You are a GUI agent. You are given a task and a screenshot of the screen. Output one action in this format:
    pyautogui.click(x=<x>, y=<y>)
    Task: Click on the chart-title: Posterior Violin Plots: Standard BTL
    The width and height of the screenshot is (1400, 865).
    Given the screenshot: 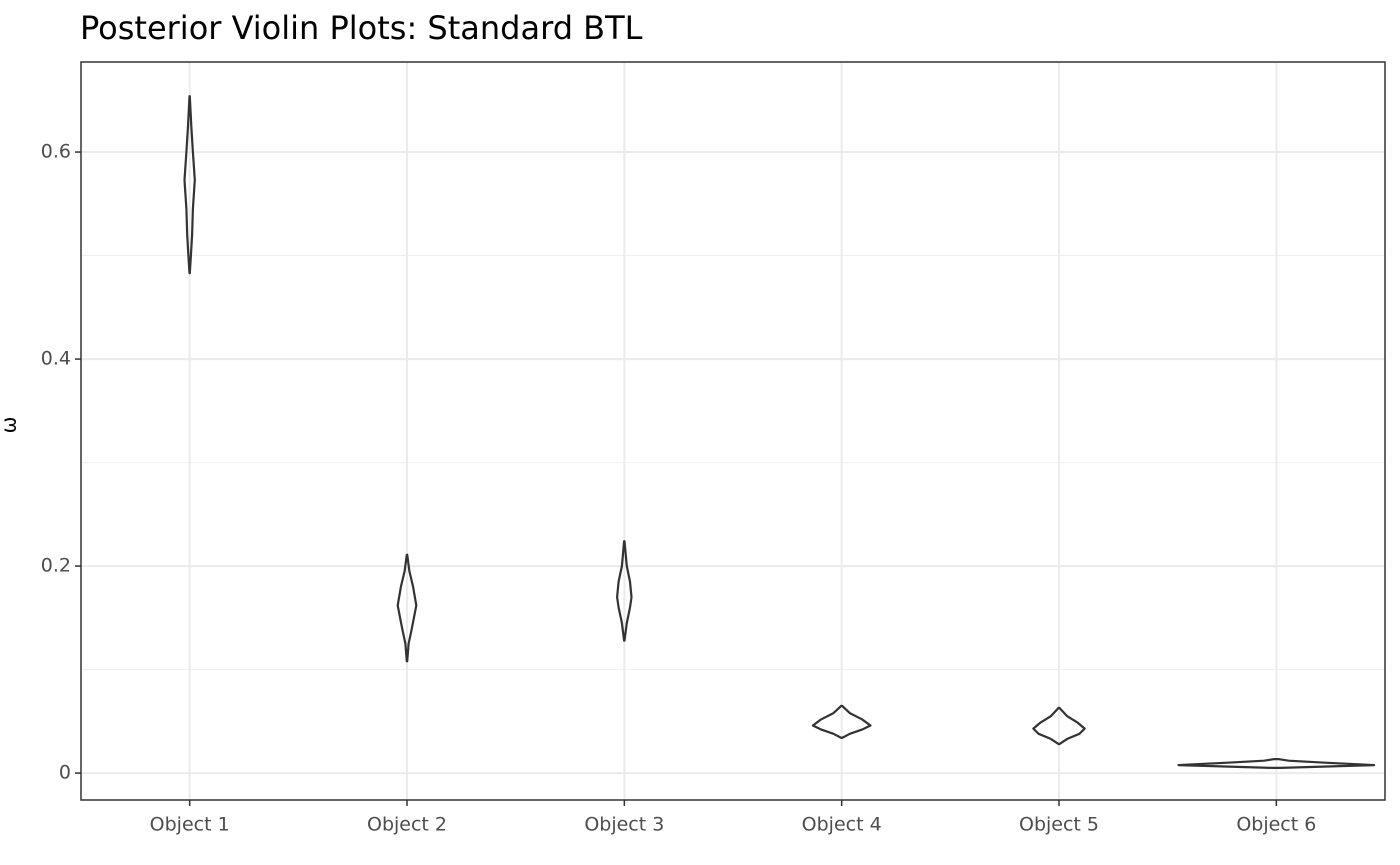 What is the action you would take?
    pyautogui.click(x=361, y=28)
    